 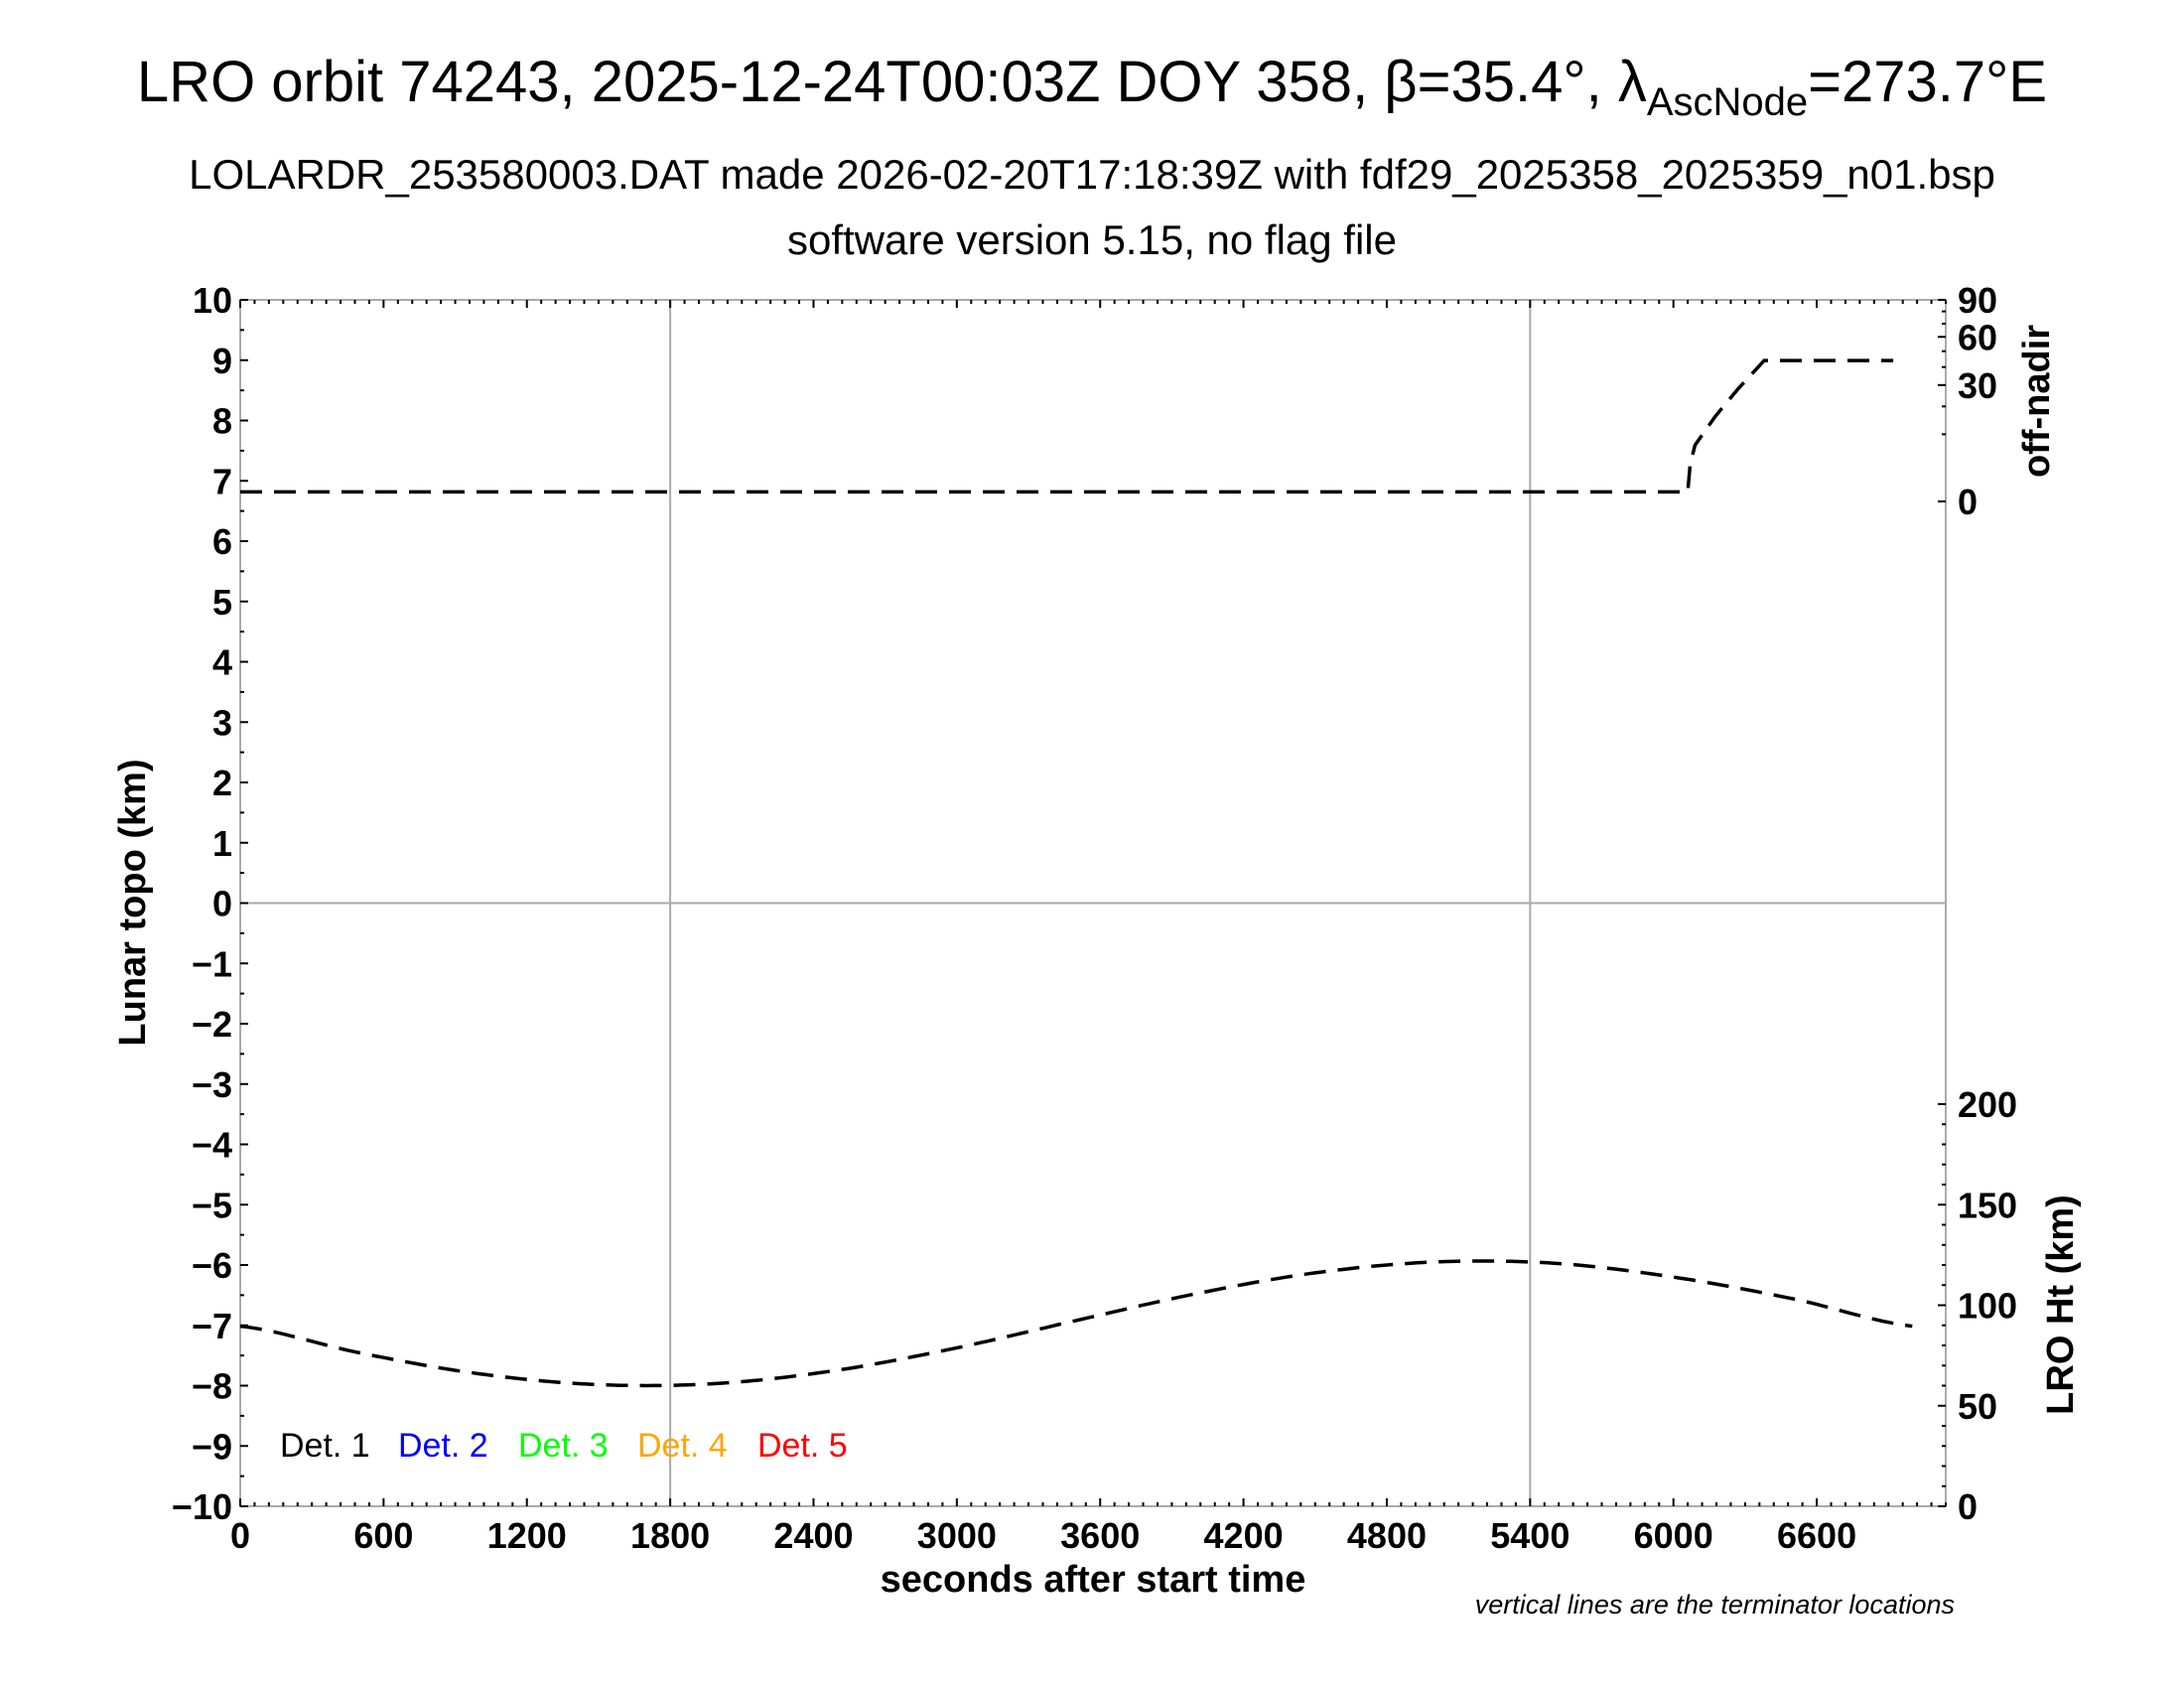 What do you see at coordinates (1968, 1506) in the screenshot?
I see `ht-tick-label: 0` at bounding box center [1968, 1506].